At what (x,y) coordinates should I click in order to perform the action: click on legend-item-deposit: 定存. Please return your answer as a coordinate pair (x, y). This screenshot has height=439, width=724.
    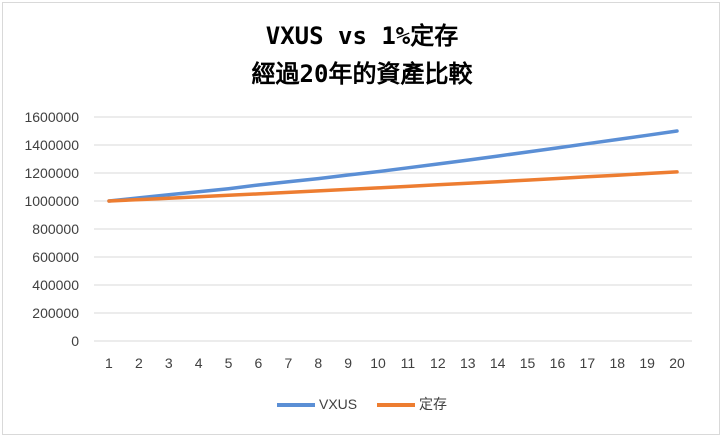
    Looking at the image, I should click on (412, 404).